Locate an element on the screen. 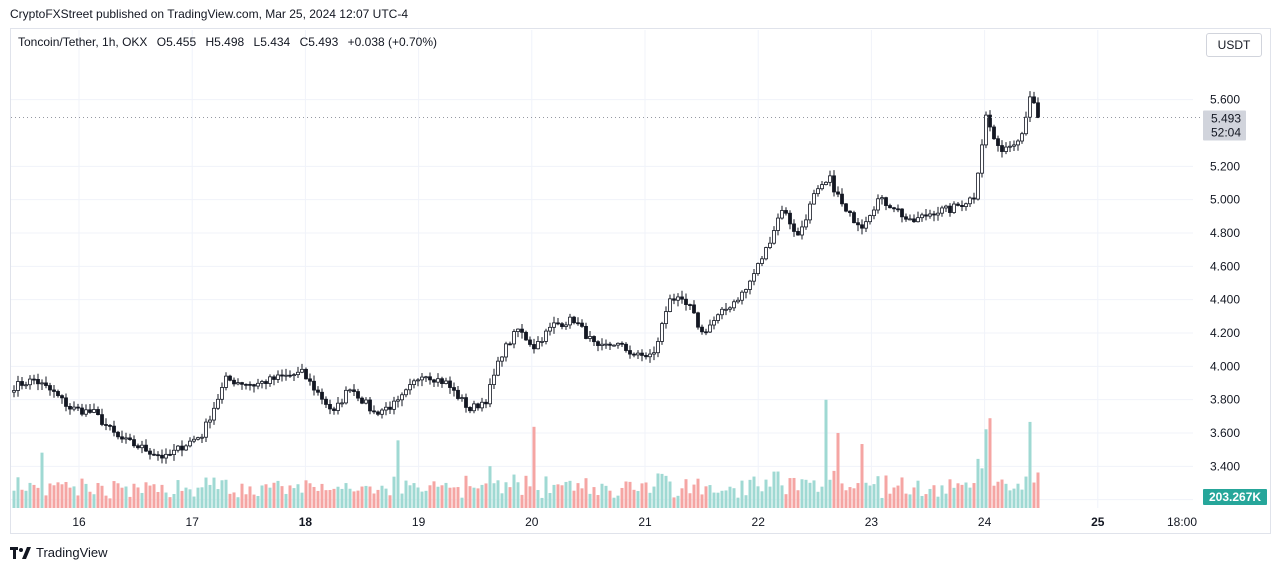 Image resolution: width=1281 pixels, height=571 pixels. tradingview-logo: TradingView is located at coordinates (59, 552).